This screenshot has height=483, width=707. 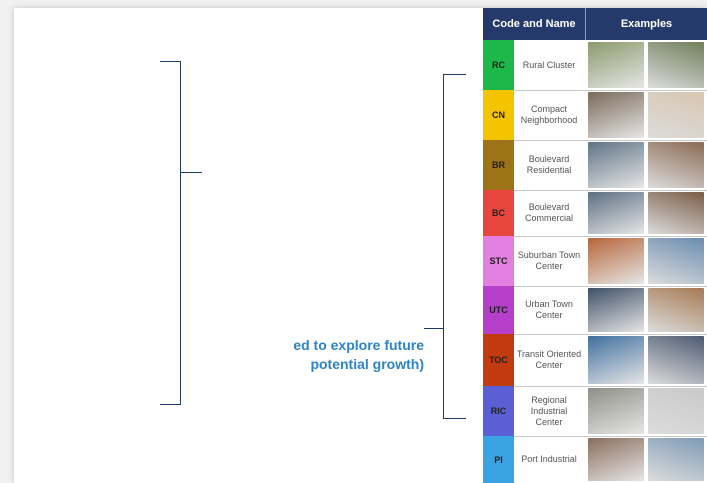 I want to click on table-row: CN Compact Neighborhood, so click(x=595, y=115).